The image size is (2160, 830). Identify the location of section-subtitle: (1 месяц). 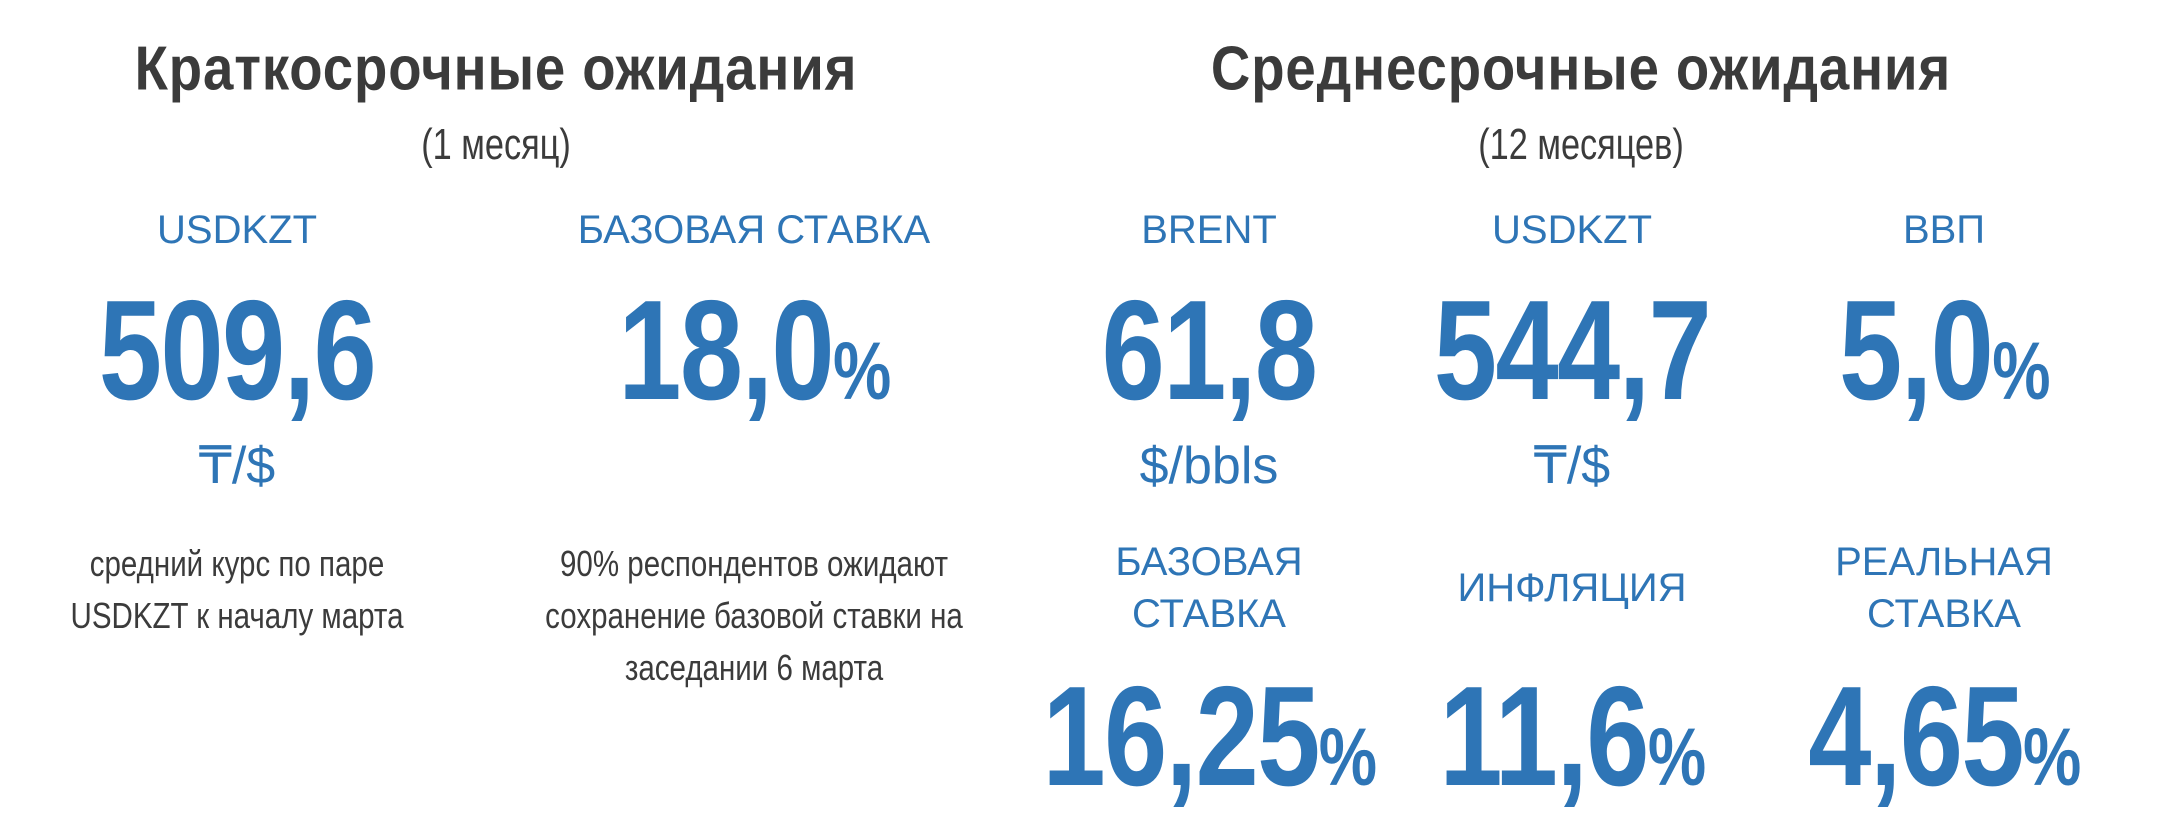
(496, 144).